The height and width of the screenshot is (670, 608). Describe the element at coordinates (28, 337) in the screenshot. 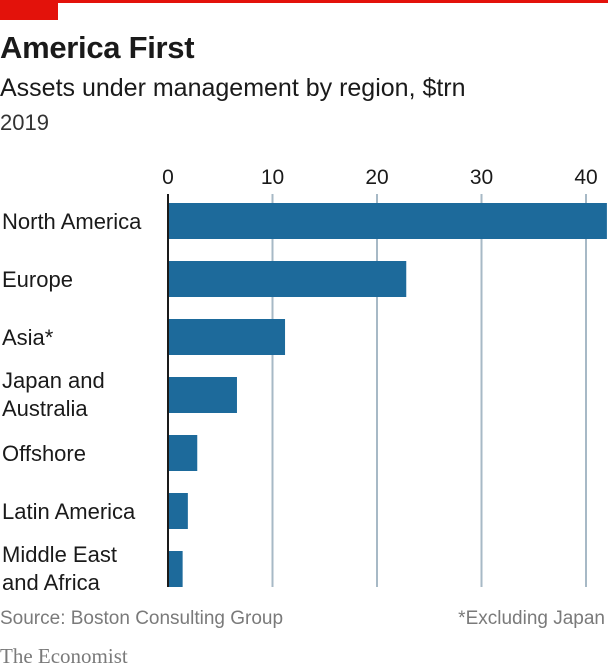

I see `category-label: Asia*` at that location.